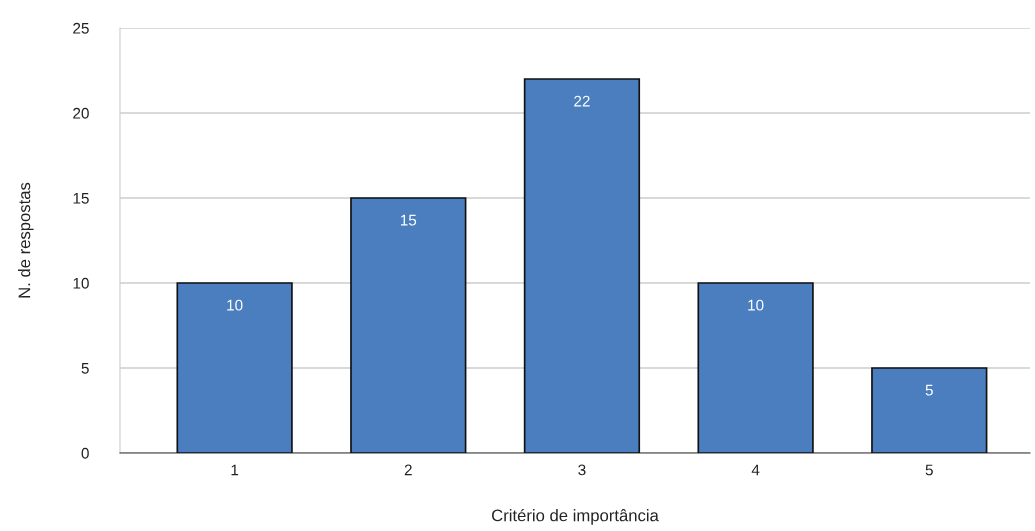 This screenshot has height=531, width=1035. I want to click on y-tick-label: 15, so click(81, 198).